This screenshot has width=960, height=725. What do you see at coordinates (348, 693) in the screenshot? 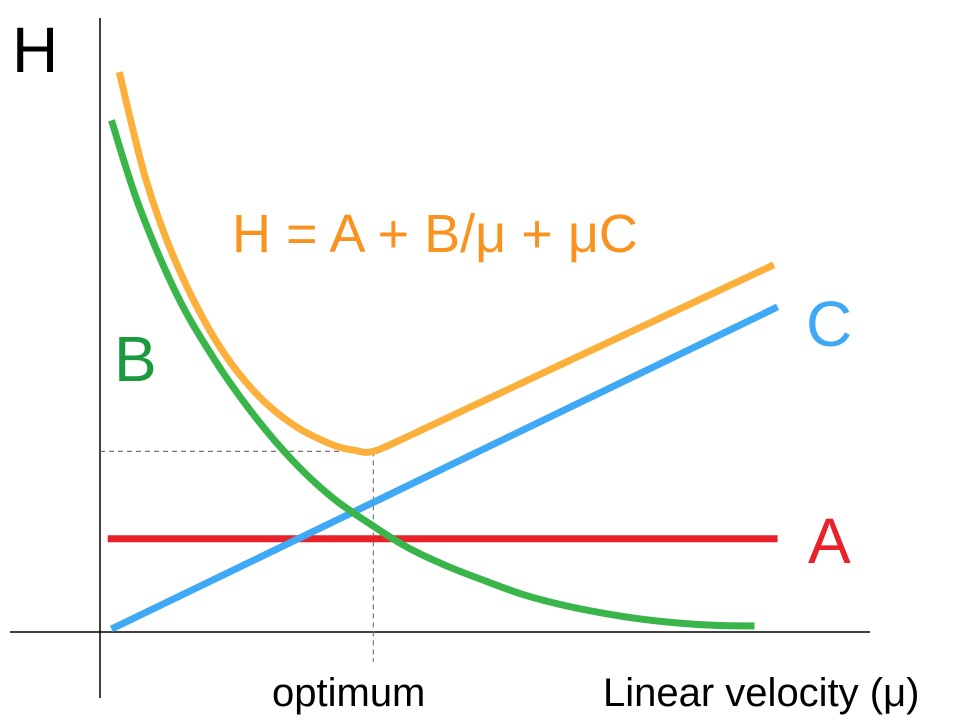
I see `optimum-label: optimum` at bounding box center [348, 693].